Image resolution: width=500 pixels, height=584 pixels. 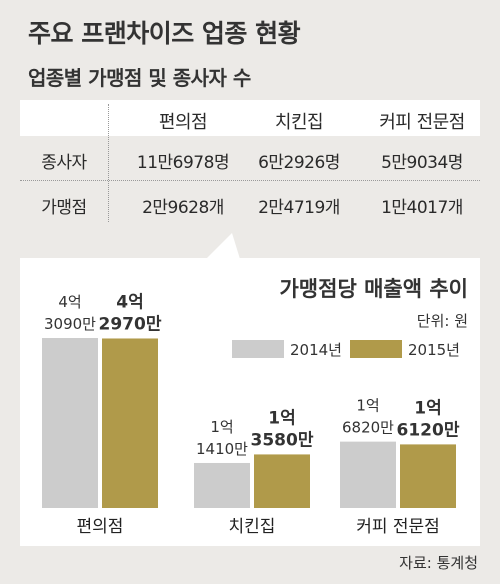 What do you see at coordinates (223, 246) in the screenshot?
I see `callout-pointer` at bounding box center [223, 246].